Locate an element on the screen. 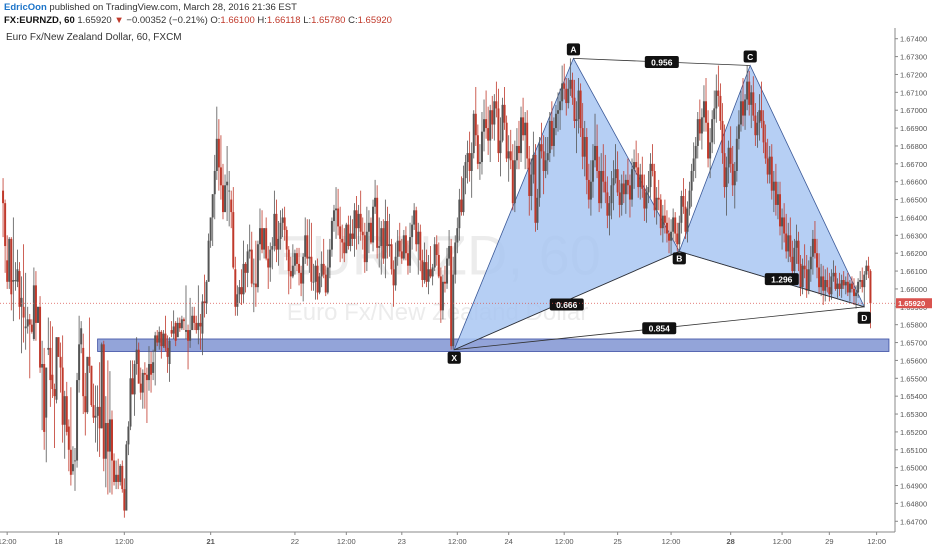 This screenshot has height=550, width=932. x-tick-label: 28 is located at coordinates (731, 541).